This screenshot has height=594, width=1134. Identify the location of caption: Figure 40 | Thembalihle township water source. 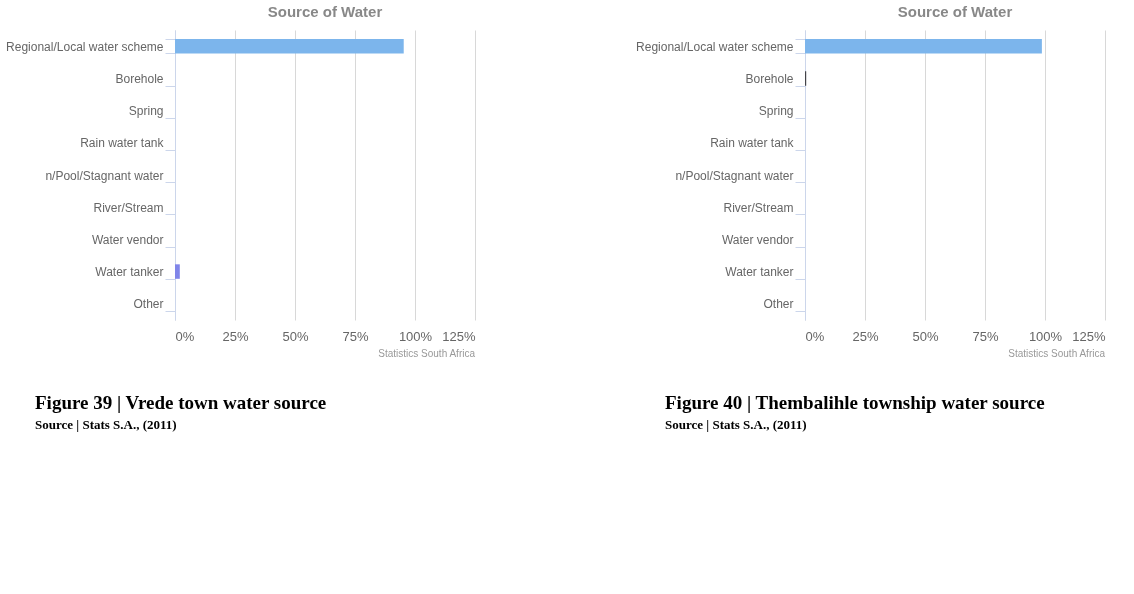
(855, 402).